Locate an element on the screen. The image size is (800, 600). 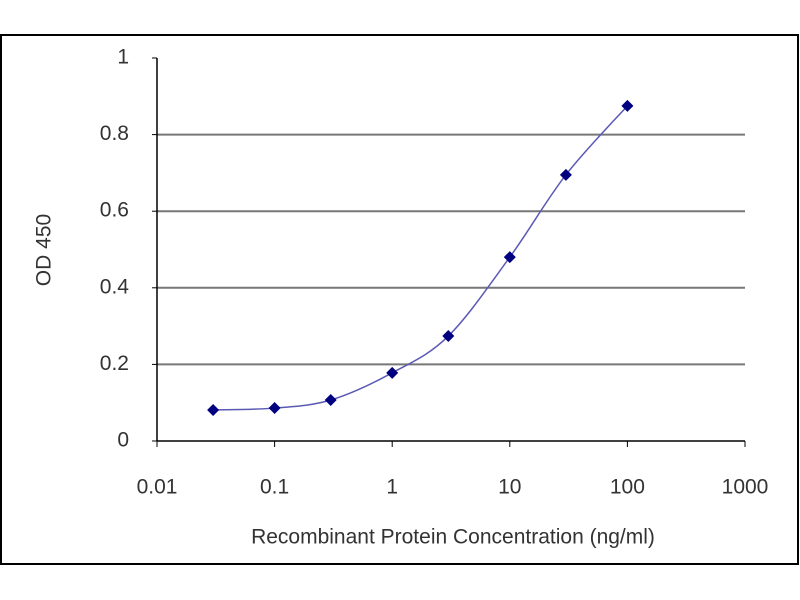
x-tick-label: 0.01 is located at coordinates (157, 487).